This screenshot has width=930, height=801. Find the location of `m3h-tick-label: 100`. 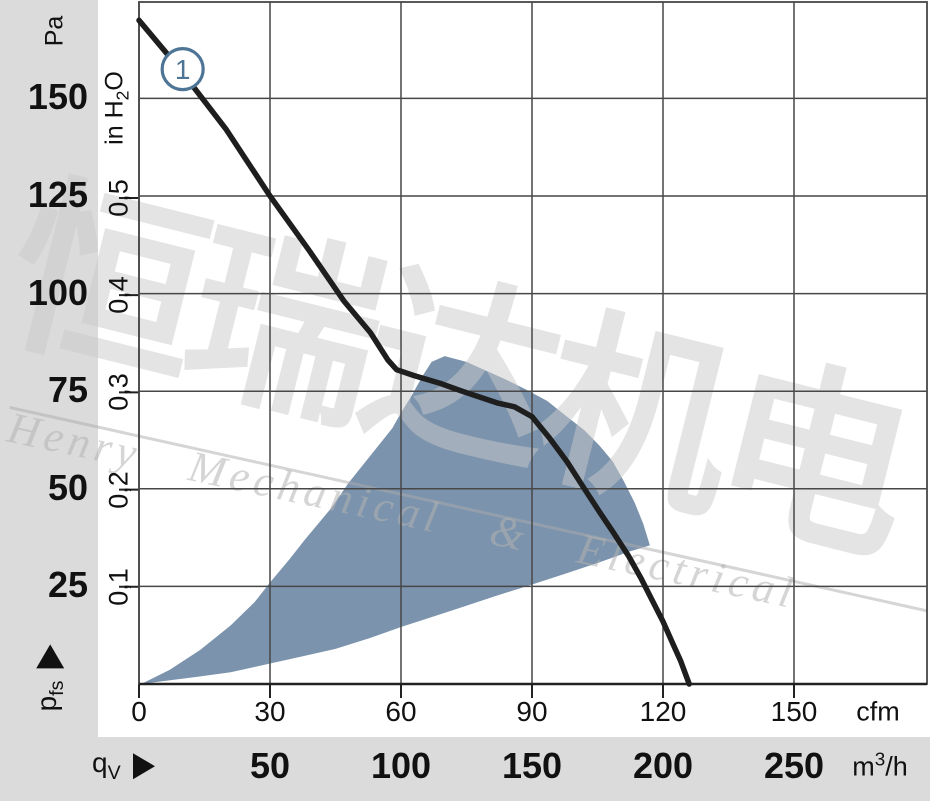

m3h-tick-label: 100 is located at coordinates (401, 765).